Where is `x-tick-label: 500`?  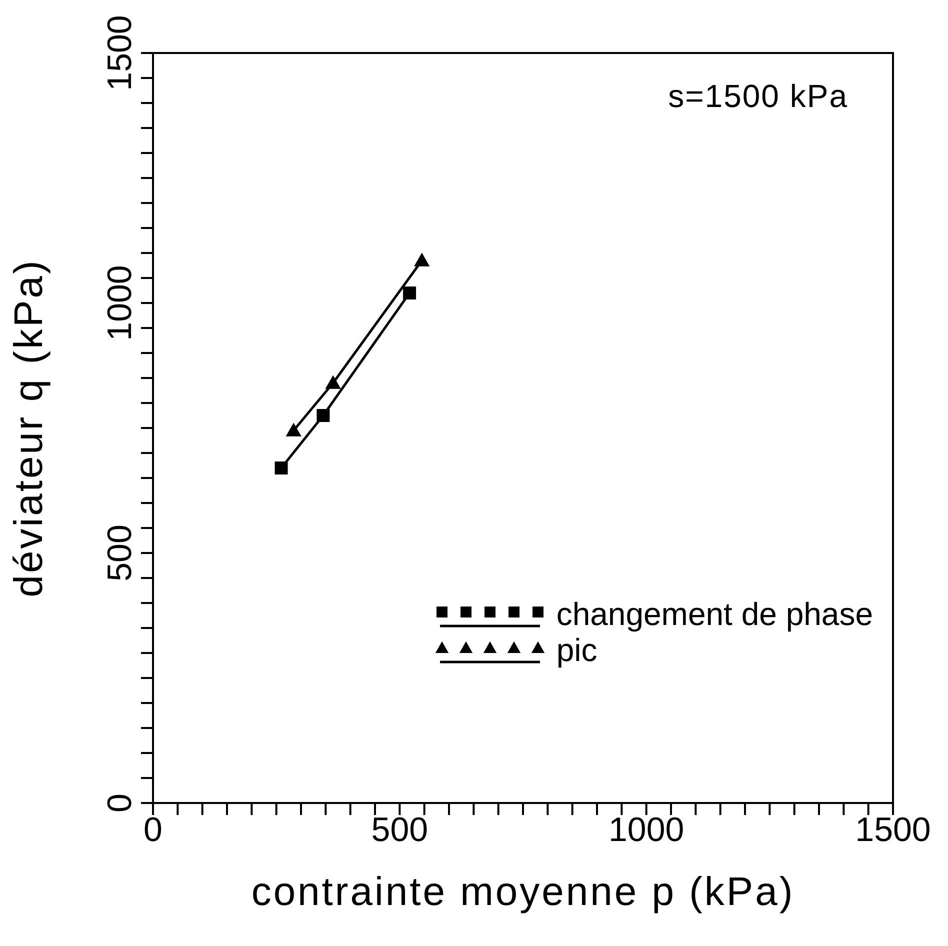
x-tick-label: 500 is located at coordinates (399, 830).